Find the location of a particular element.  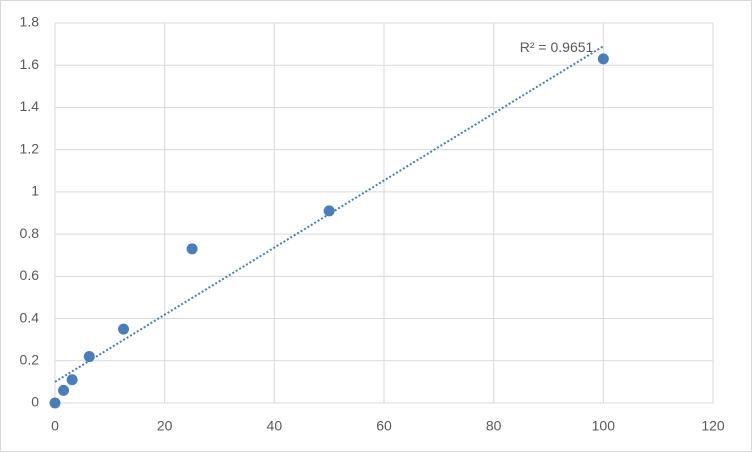

y-tick-label: 1.8 is located at coordinates (30, 22).